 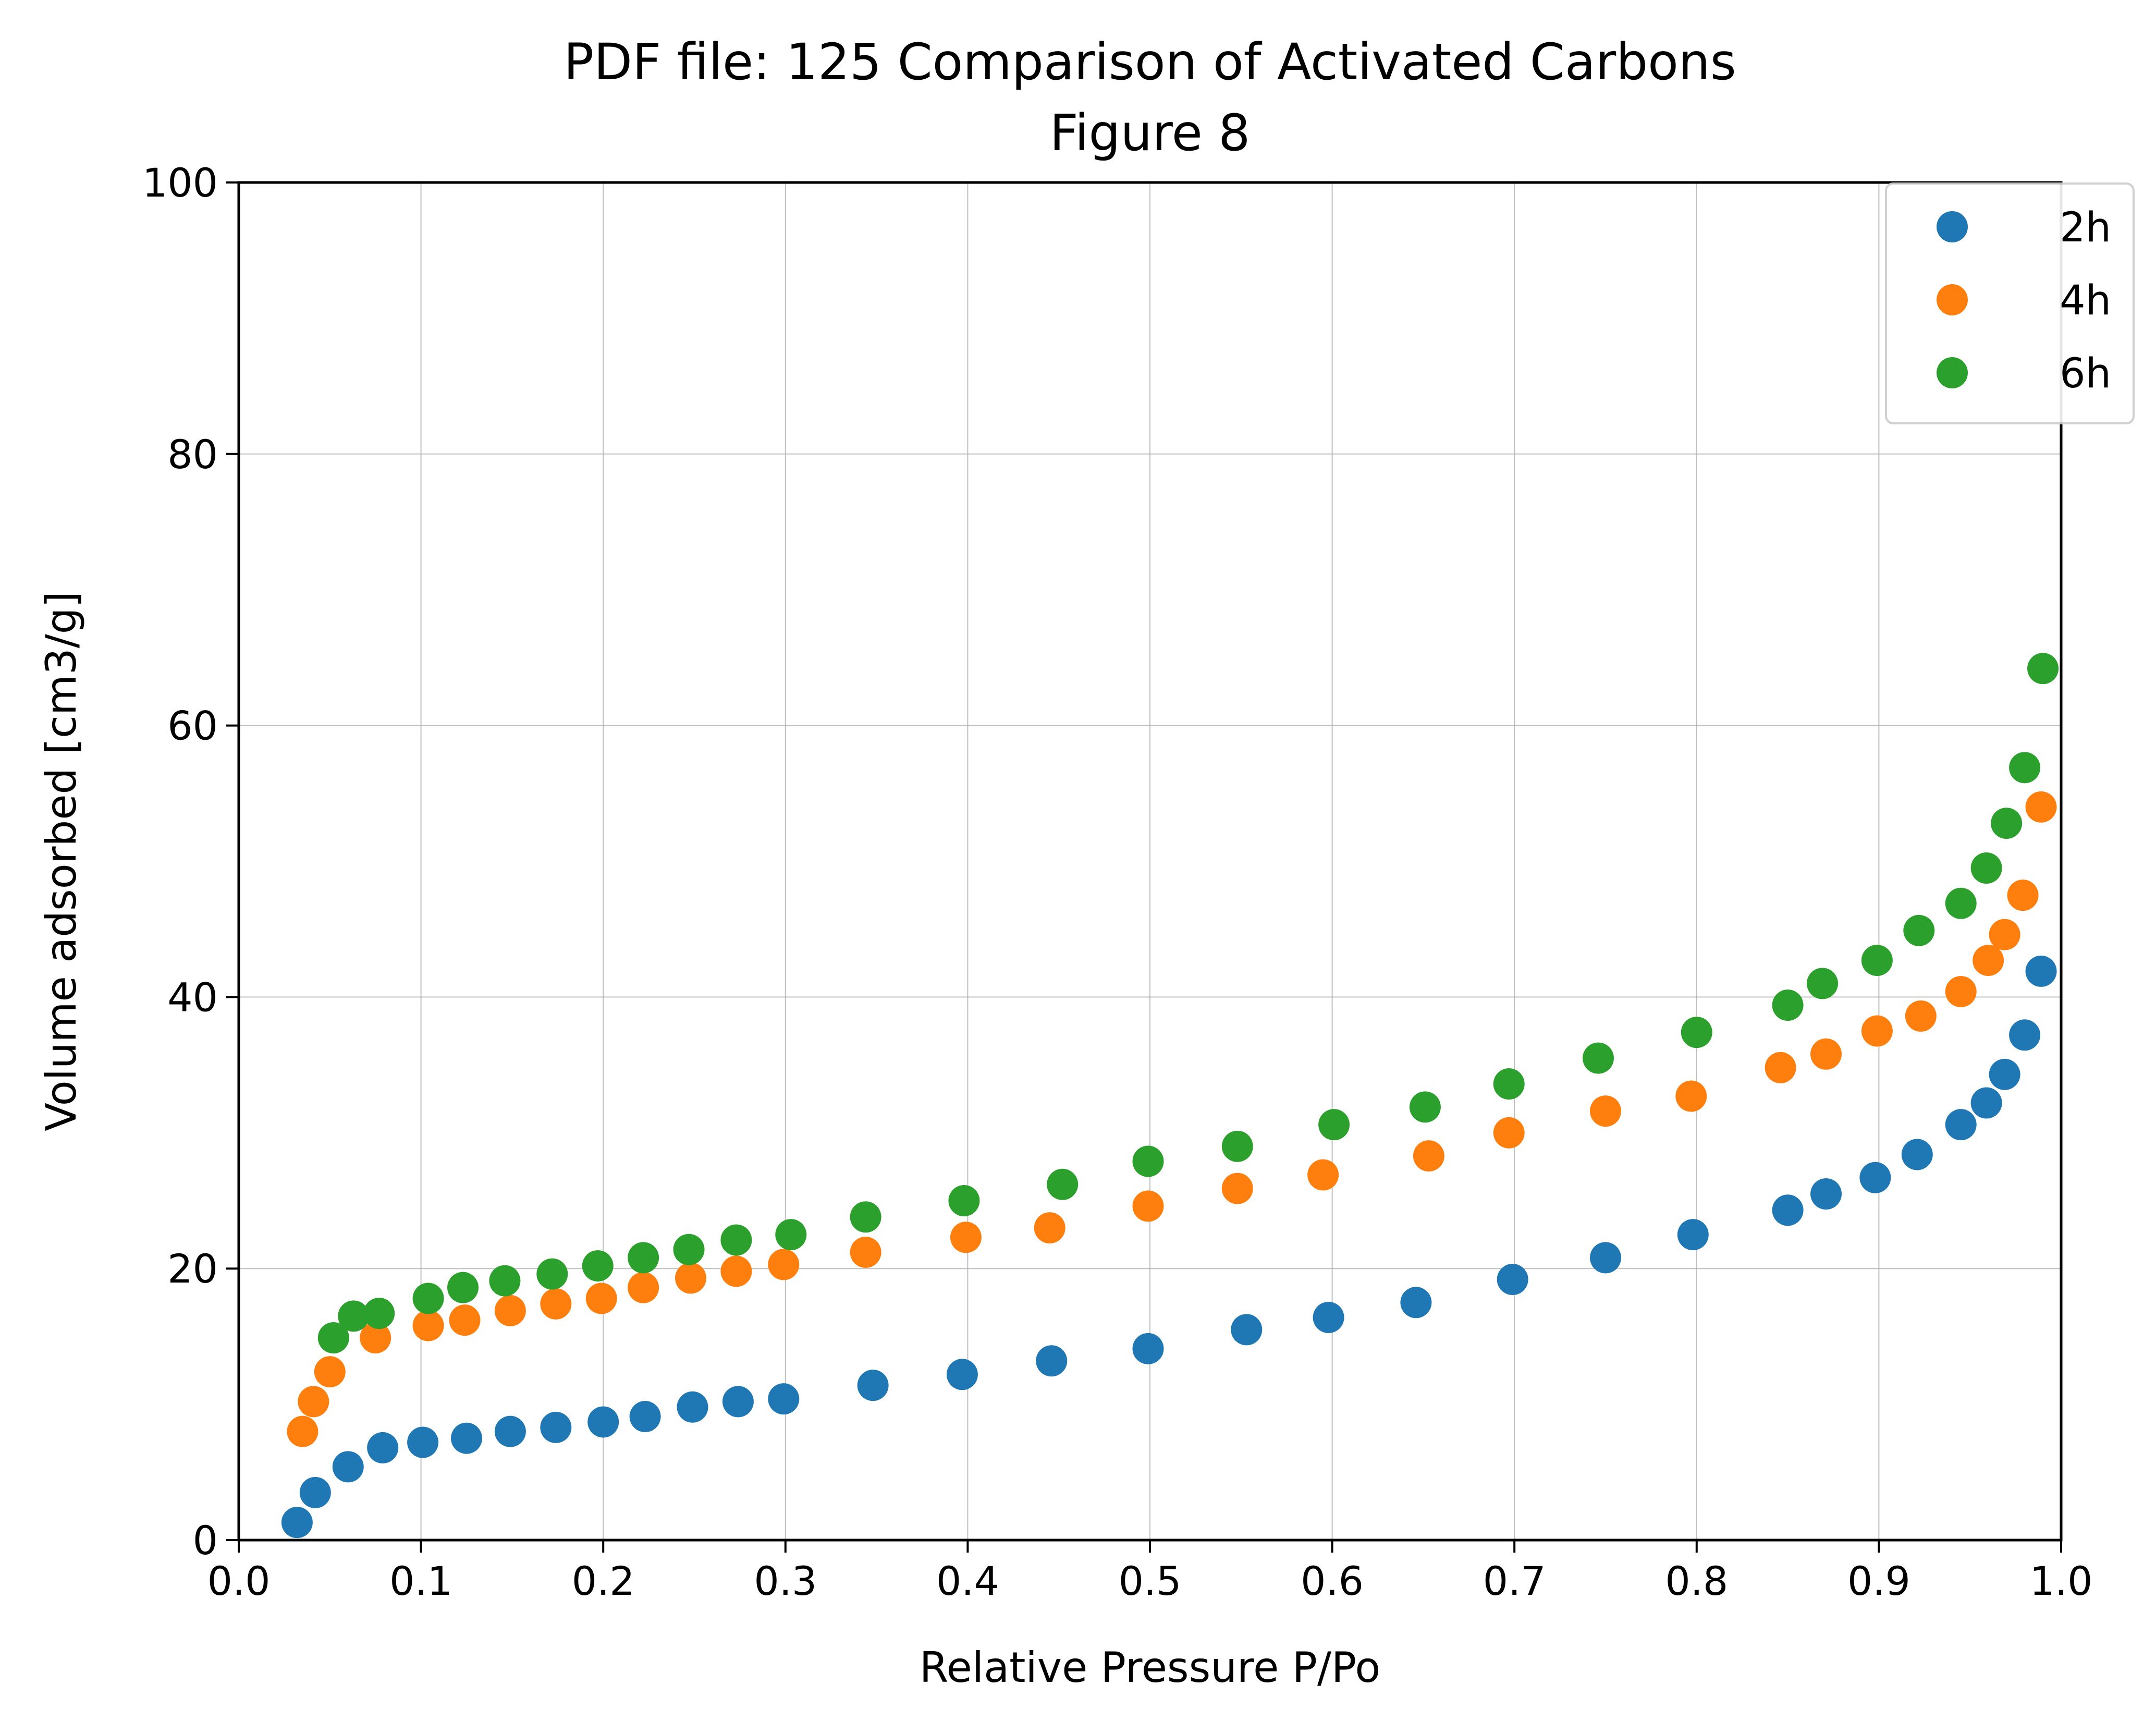 I want to click on y-tick-label: 20, so click(x=192, y=1269).